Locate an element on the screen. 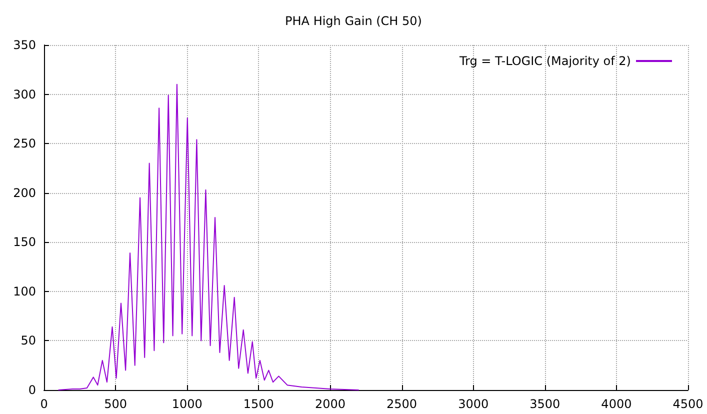 The height and width of the screenshot is (414, 707). y-tick-label: 350 is located at coordinates (24, 45).